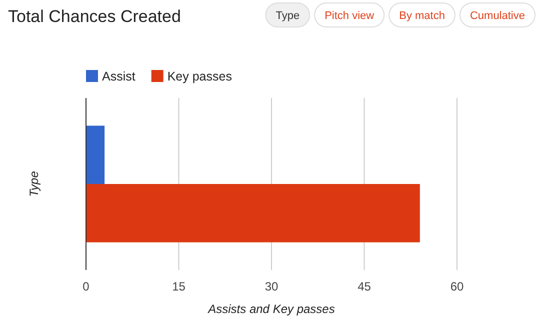 This screenshot has width=539, height=324. Describe the element at coordinates (86, 287) in the screenshot. I see `x-tick-label: 0` at that location.